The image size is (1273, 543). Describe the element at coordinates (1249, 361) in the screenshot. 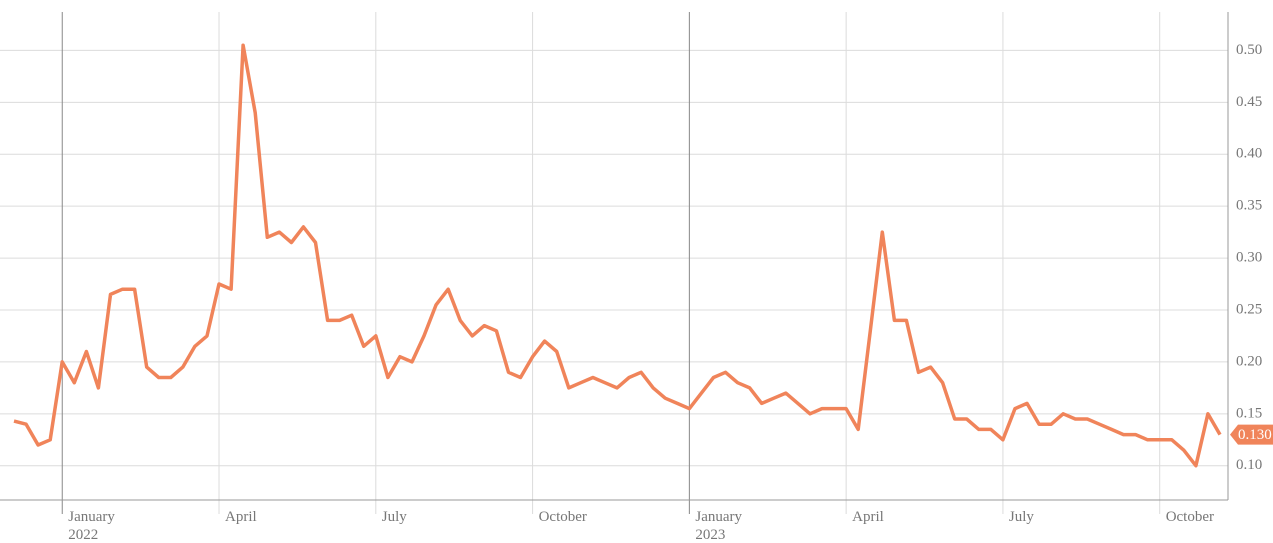

I see `y-tick-label: 0.20` at that location.